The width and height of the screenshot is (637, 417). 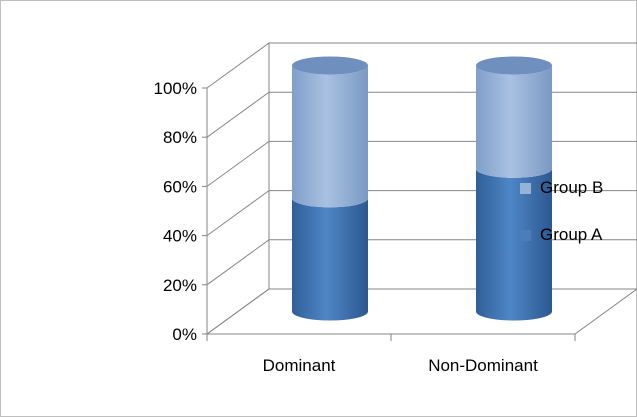 I want to click on legend: Group B Group A, so click(x=561, y=211).